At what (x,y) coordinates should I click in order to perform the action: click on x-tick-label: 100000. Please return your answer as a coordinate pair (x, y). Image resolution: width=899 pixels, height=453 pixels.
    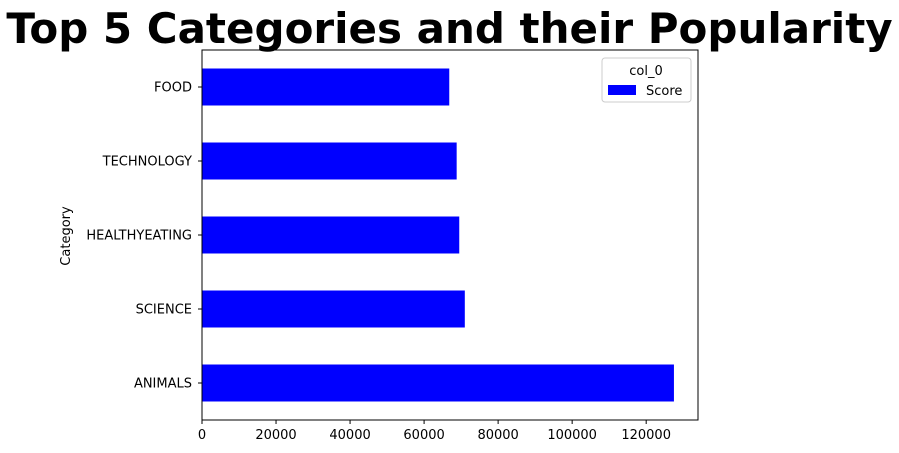
    Looking at the image, I should click on (572, 435).